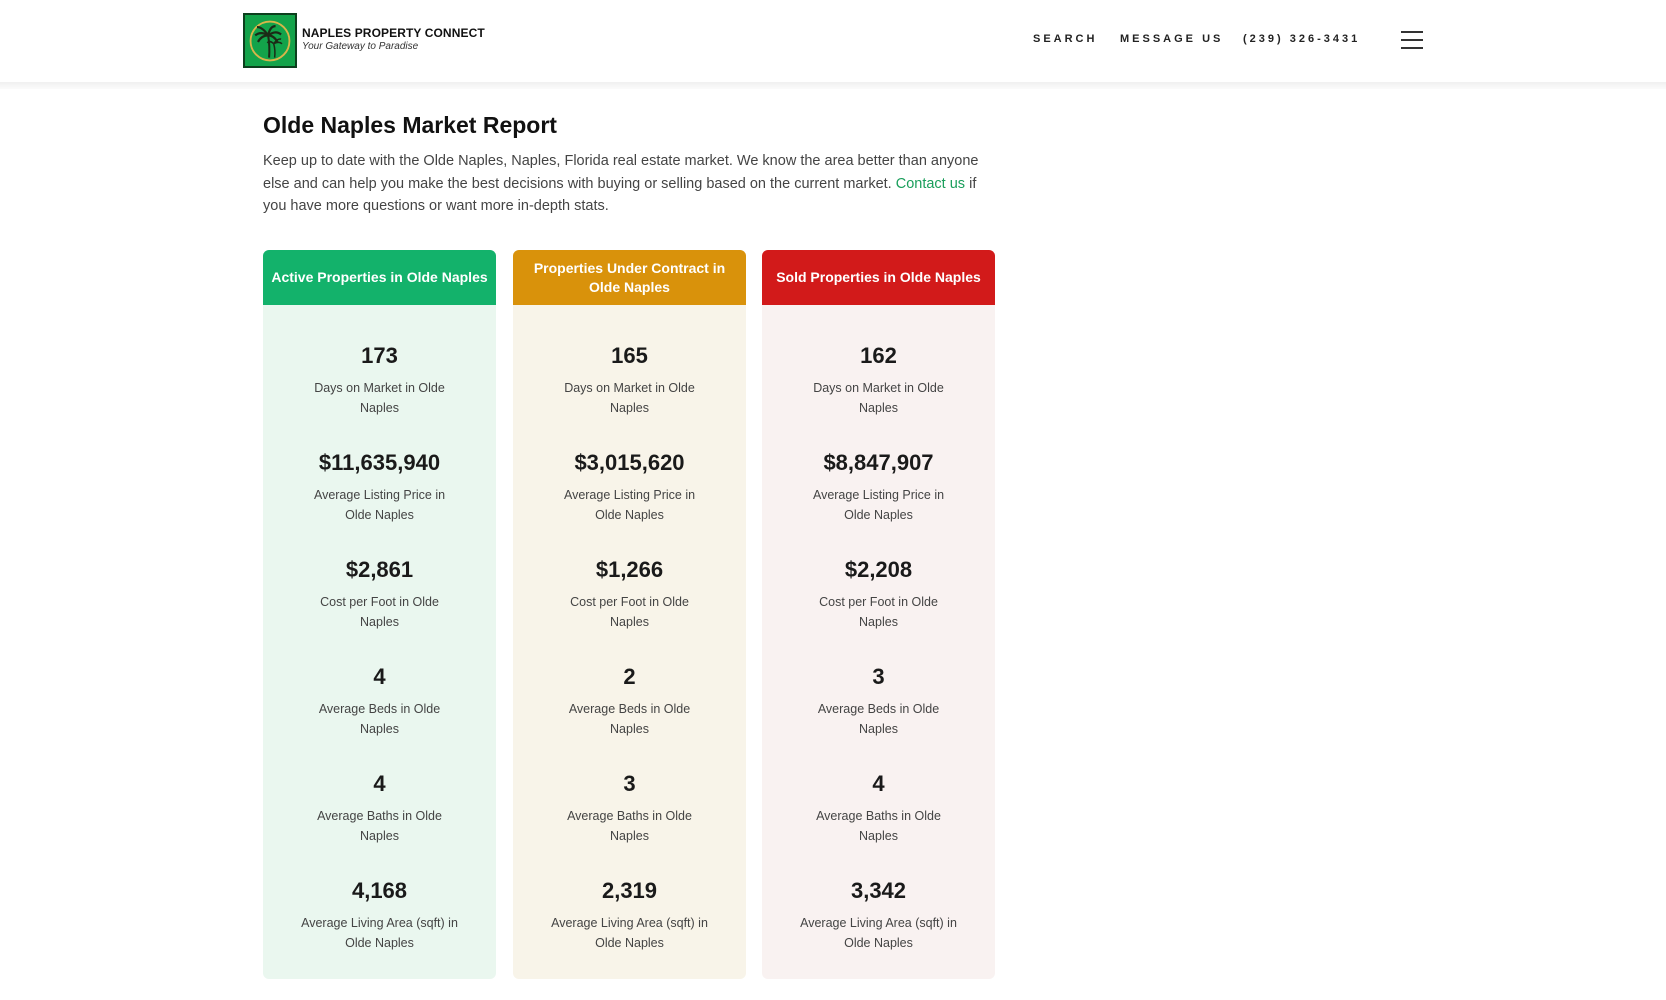 The image size is (1666, 1000). I want to click on stat-block: 2 Average Beds in Olde Naples, so click(629, 701).